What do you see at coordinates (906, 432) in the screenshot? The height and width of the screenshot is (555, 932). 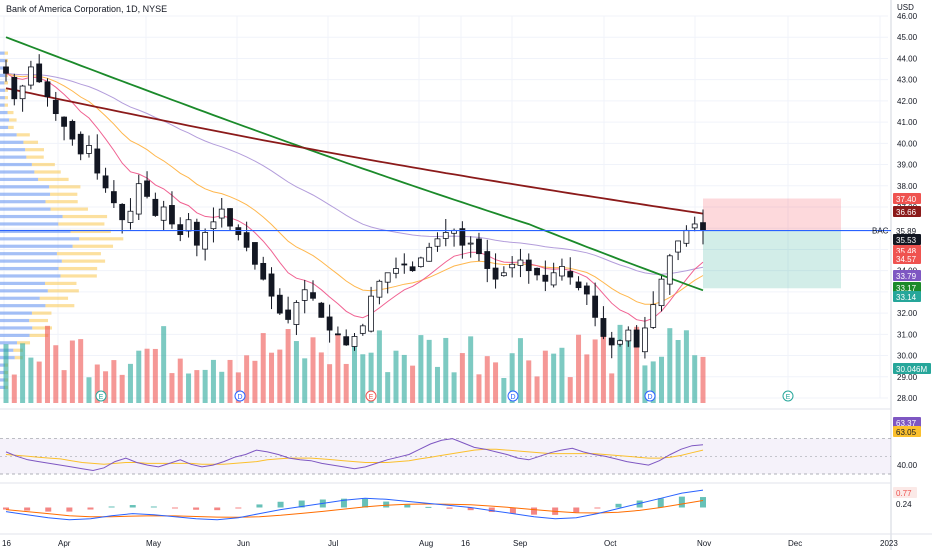 I see `rsi-label-text: 63.05` at bounding box center [906, 432].